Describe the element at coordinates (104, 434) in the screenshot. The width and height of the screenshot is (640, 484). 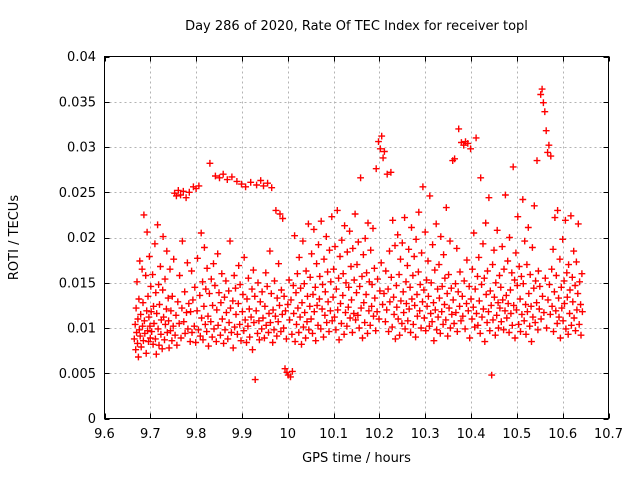
I see `x-tick-label: 9.6` at that location.